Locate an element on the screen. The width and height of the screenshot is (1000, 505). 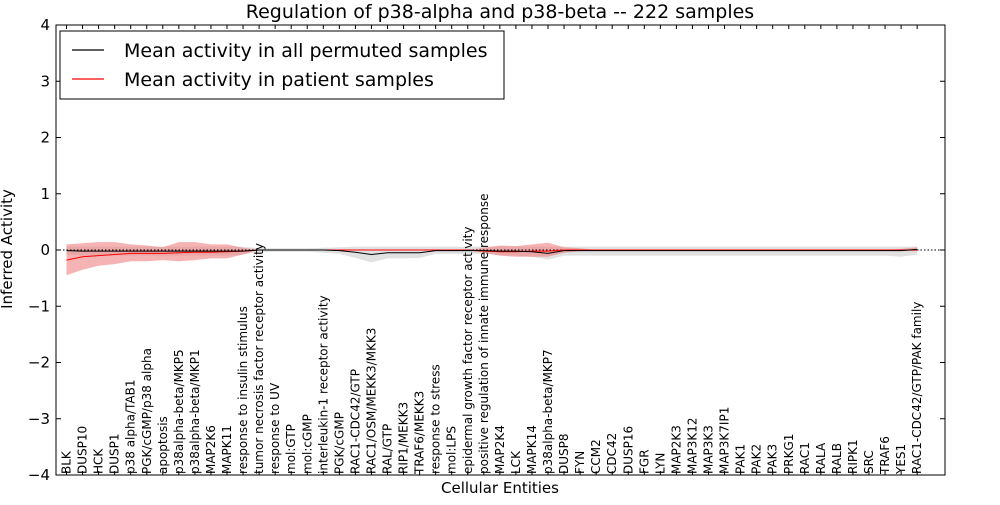
x-tick-label: FYN is located at coordinates (580, 462).